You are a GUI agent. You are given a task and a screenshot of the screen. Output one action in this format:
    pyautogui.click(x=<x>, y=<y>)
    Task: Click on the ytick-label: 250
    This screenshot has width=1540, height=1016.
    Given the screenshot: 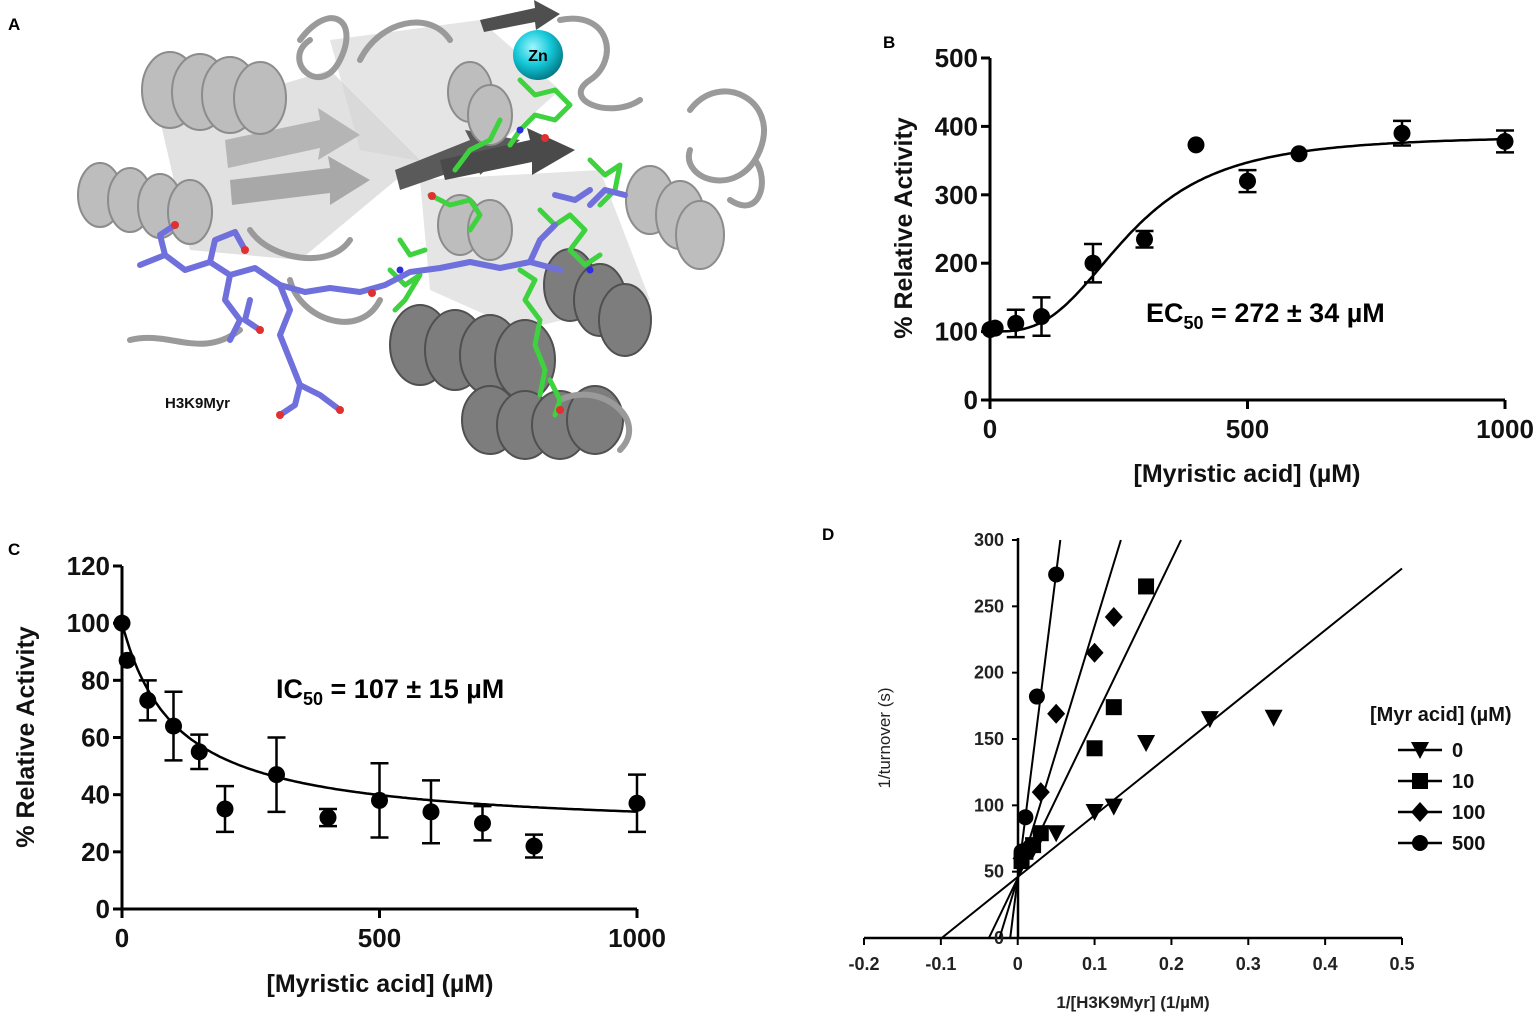 What is the action you would take?
    pyautogui.click(x=989, y=606)
    